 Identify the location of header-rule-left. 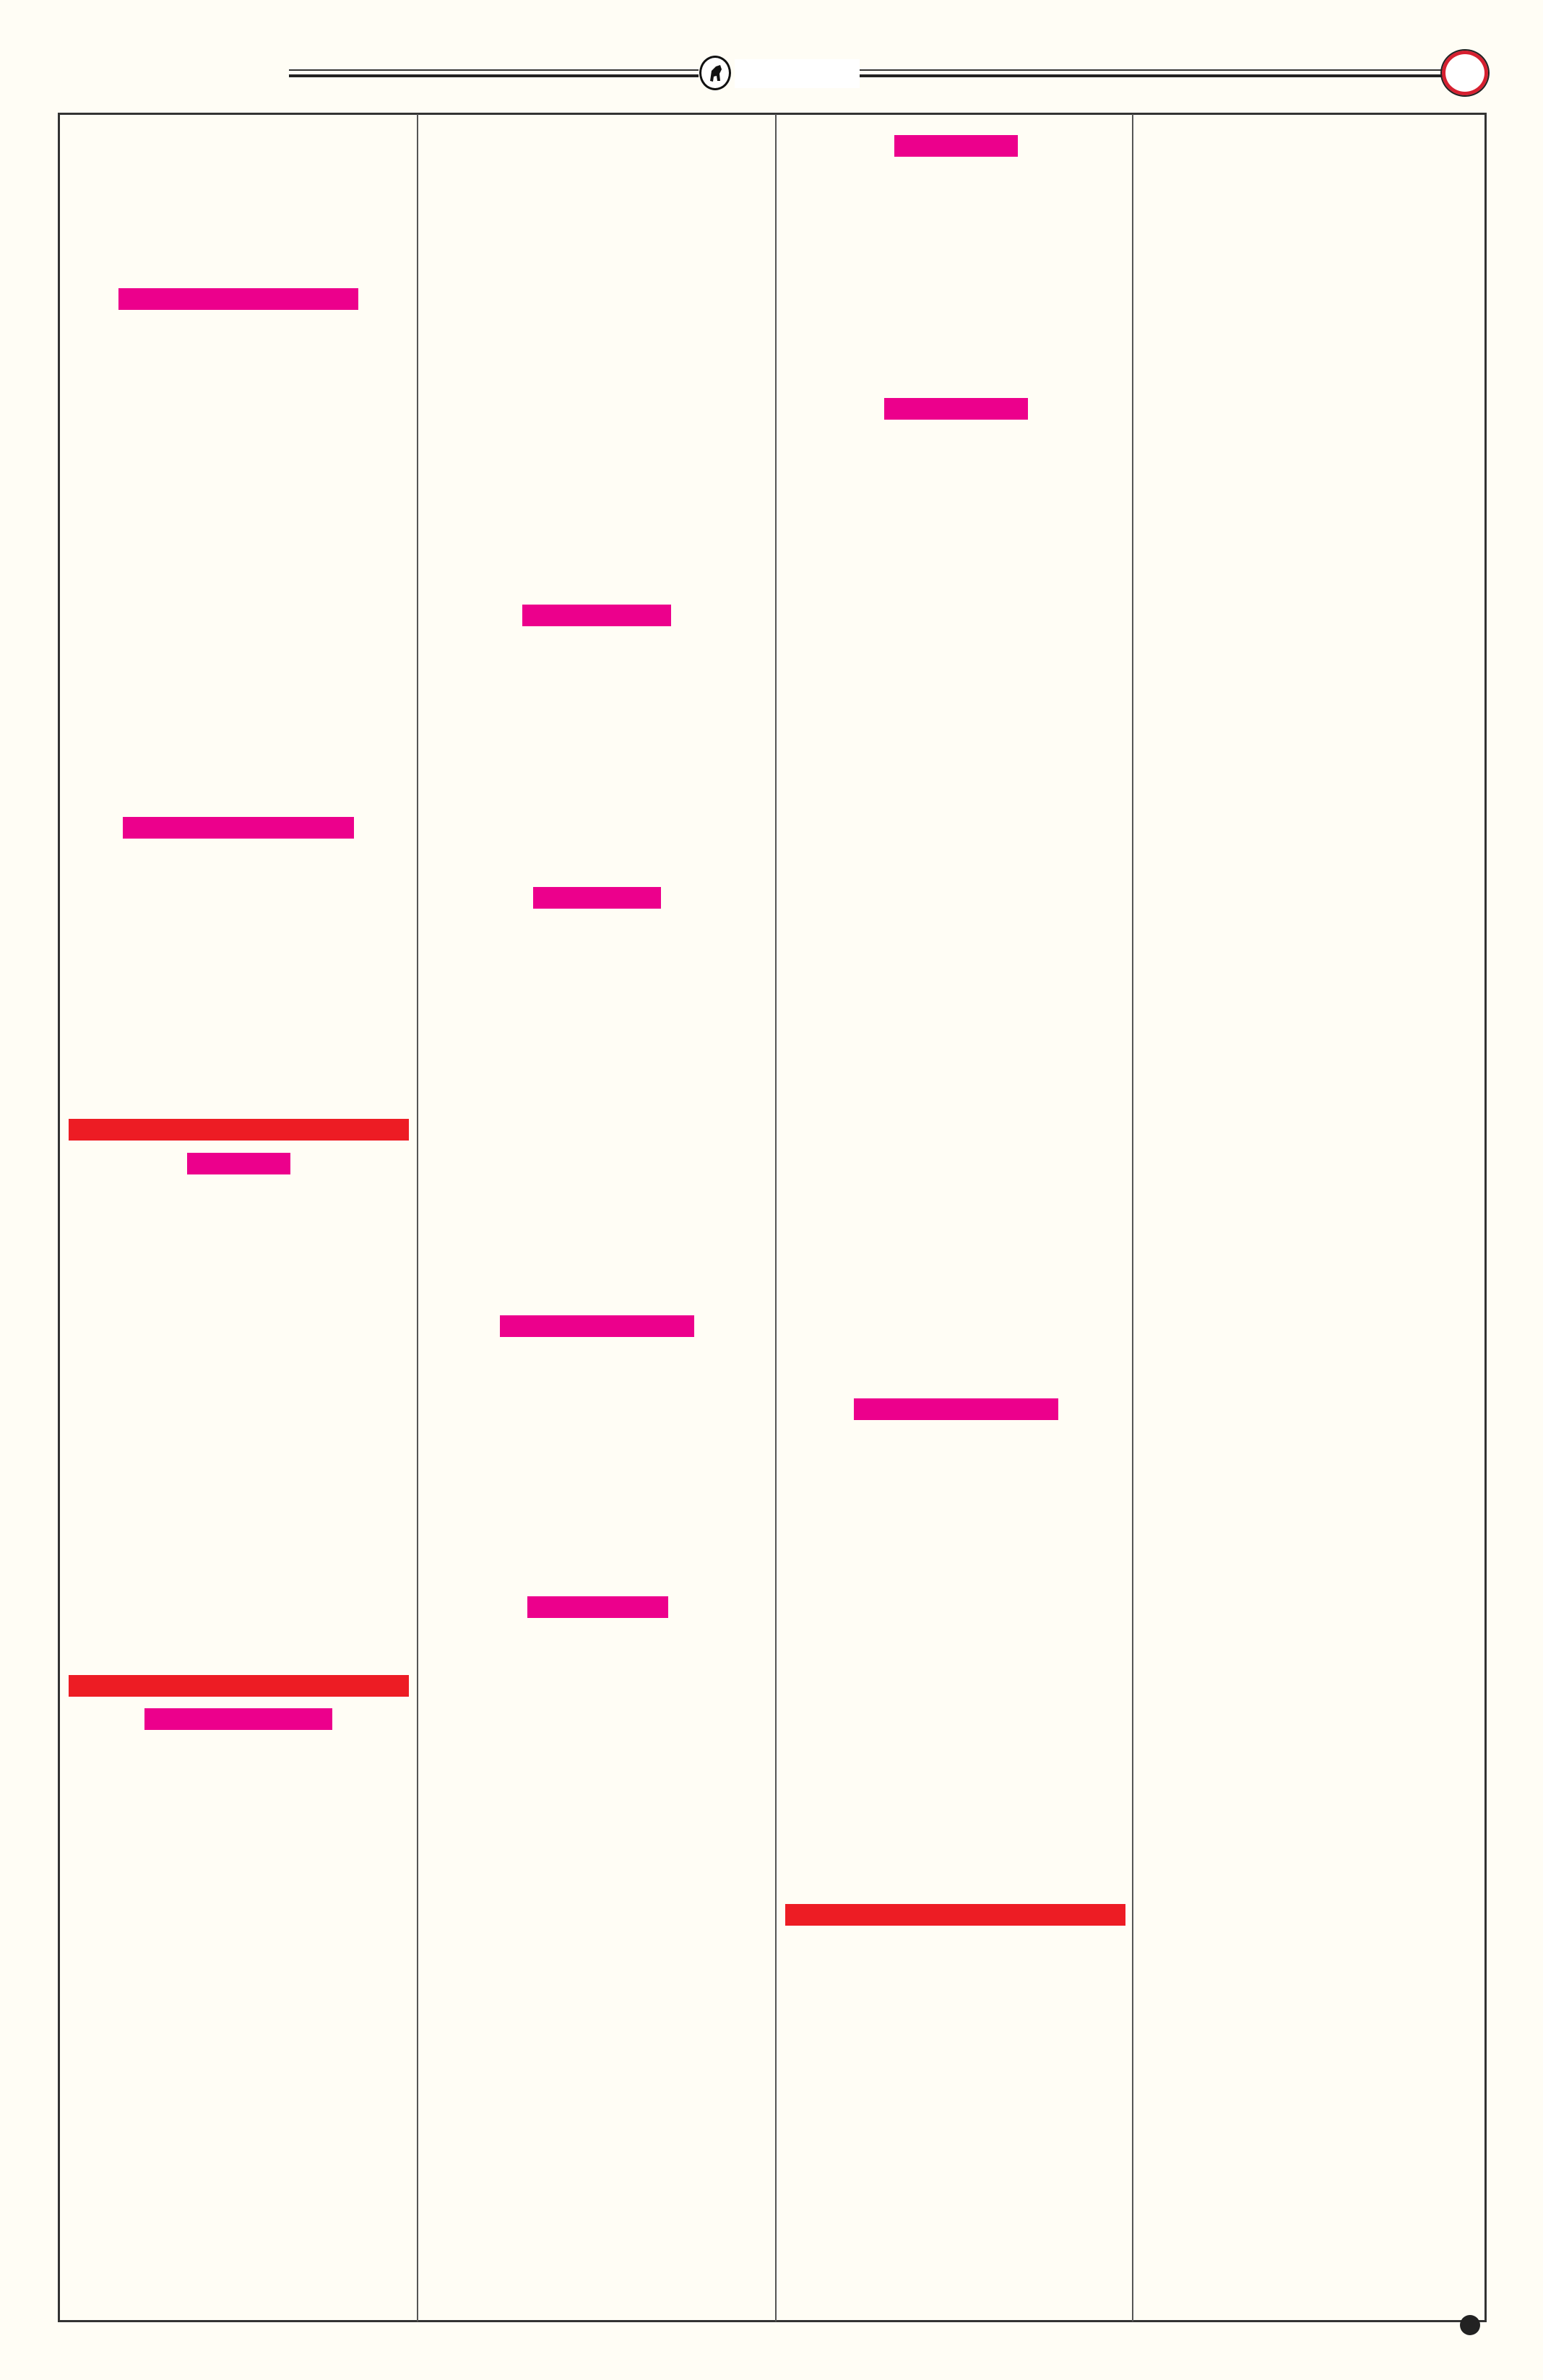
(494, 73).